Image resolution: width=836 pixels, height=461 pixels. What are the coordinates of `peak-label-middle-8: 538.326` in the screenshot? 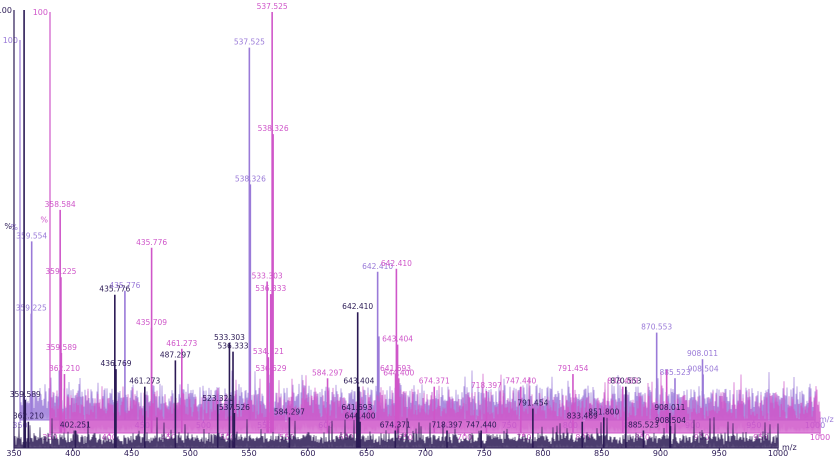 It's located at (273, 128).